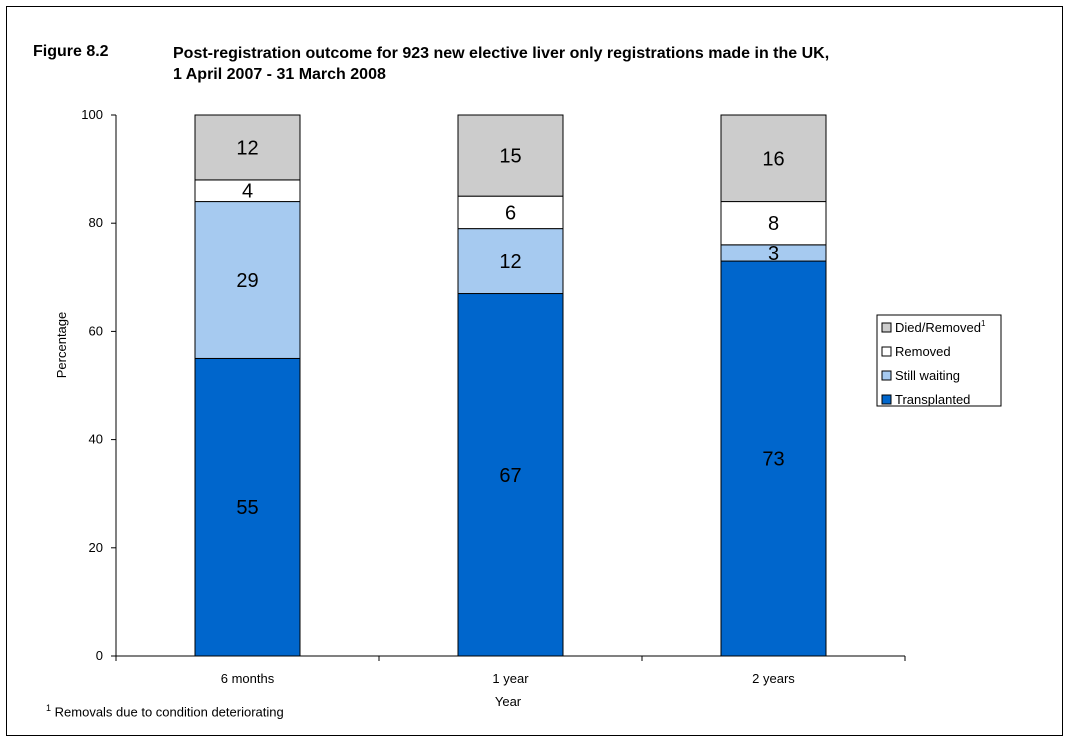  I want to click on y-tick-label: 80, so click(96, 222).